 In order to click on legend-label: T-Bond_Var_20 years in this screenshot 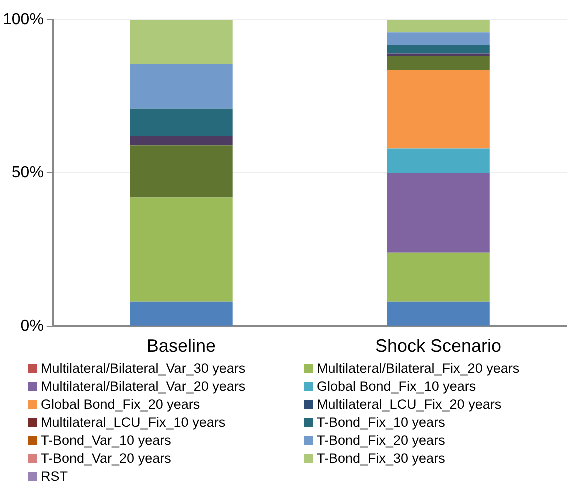, I will do `click(106, 458)`.